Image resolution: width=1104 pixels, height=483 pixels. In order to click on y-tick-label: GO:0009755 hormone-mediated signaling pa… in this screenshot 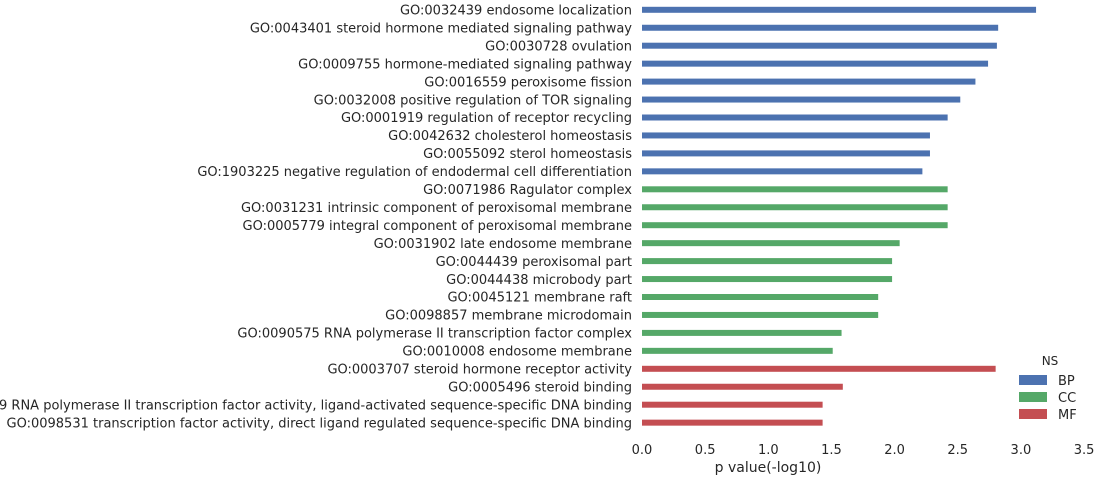, I will do `click(465, 64)`.